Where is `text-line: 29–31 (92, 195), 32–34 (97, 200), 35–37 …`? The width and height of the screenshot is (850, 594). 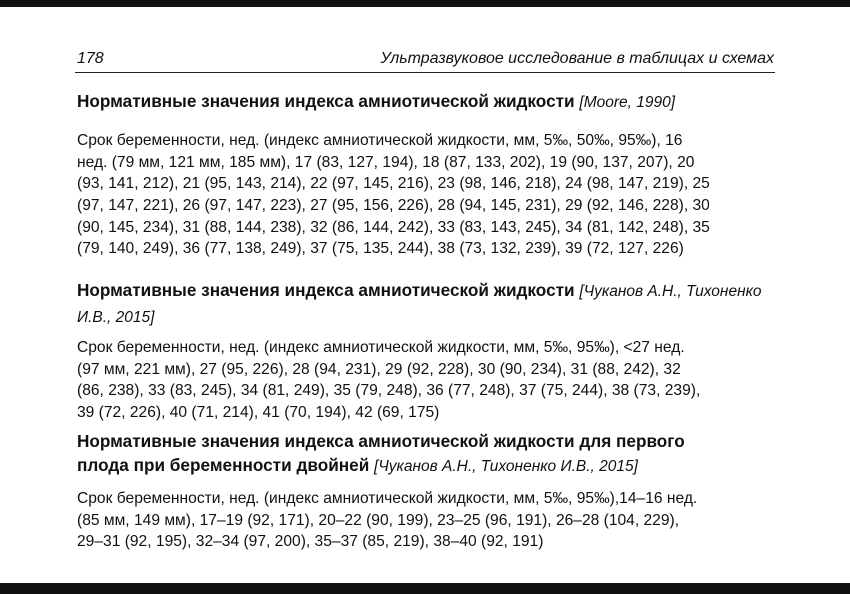 text-line: 29–31 (92, 195), 32–34 (97, 200), 35–37 … is located at coordinates (310, 542).